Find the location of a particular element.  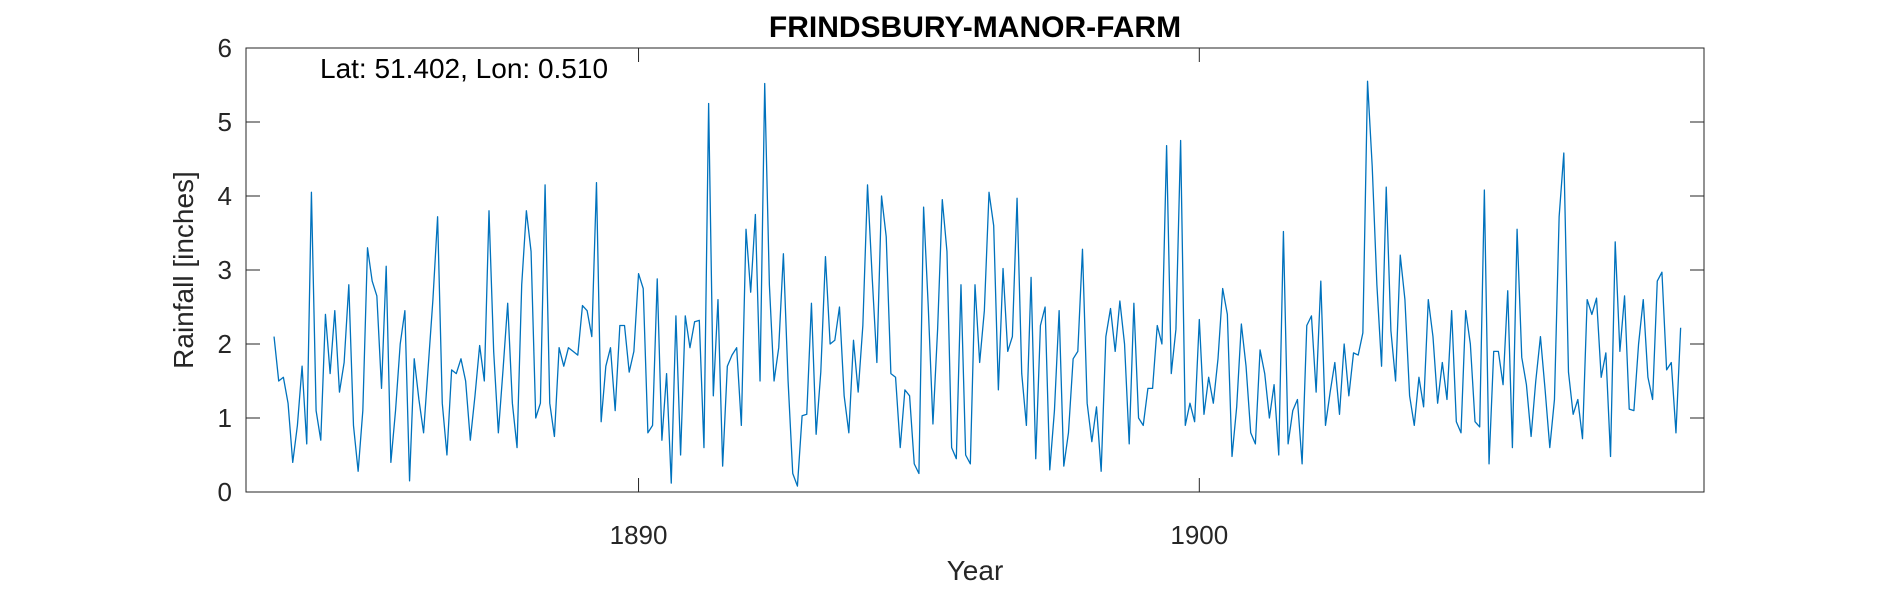

y-tick-label: 1 is located at coordinates (225, 418).